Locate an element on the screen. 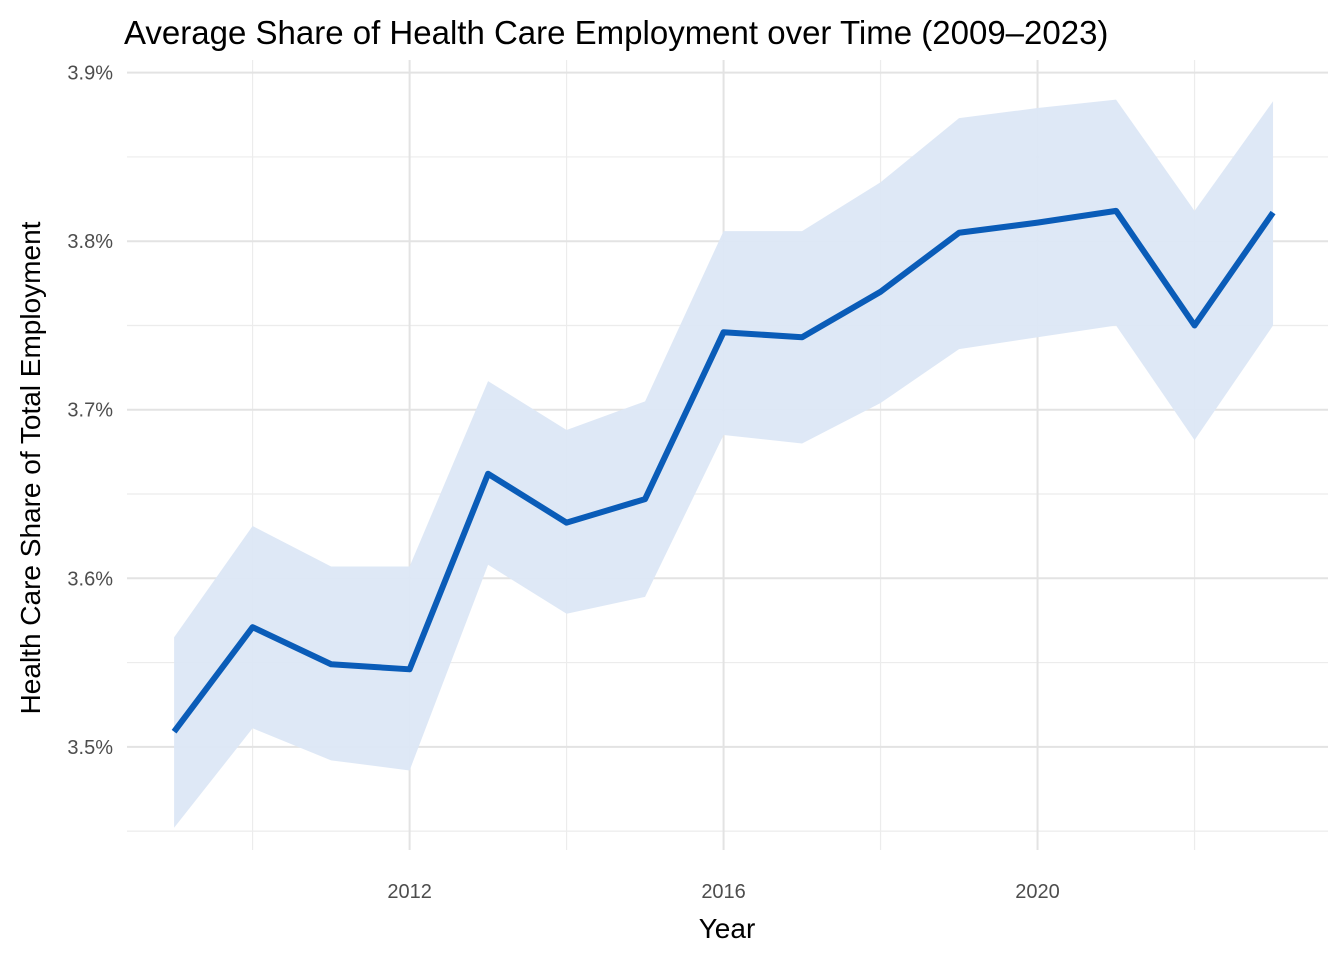 Image resolution: width=1344 pixels, height=960 pixels. y-axis-ticks: 3.5% 3.6% 3.7% 3.8% 3.9% is located at coordinates (90, 411).